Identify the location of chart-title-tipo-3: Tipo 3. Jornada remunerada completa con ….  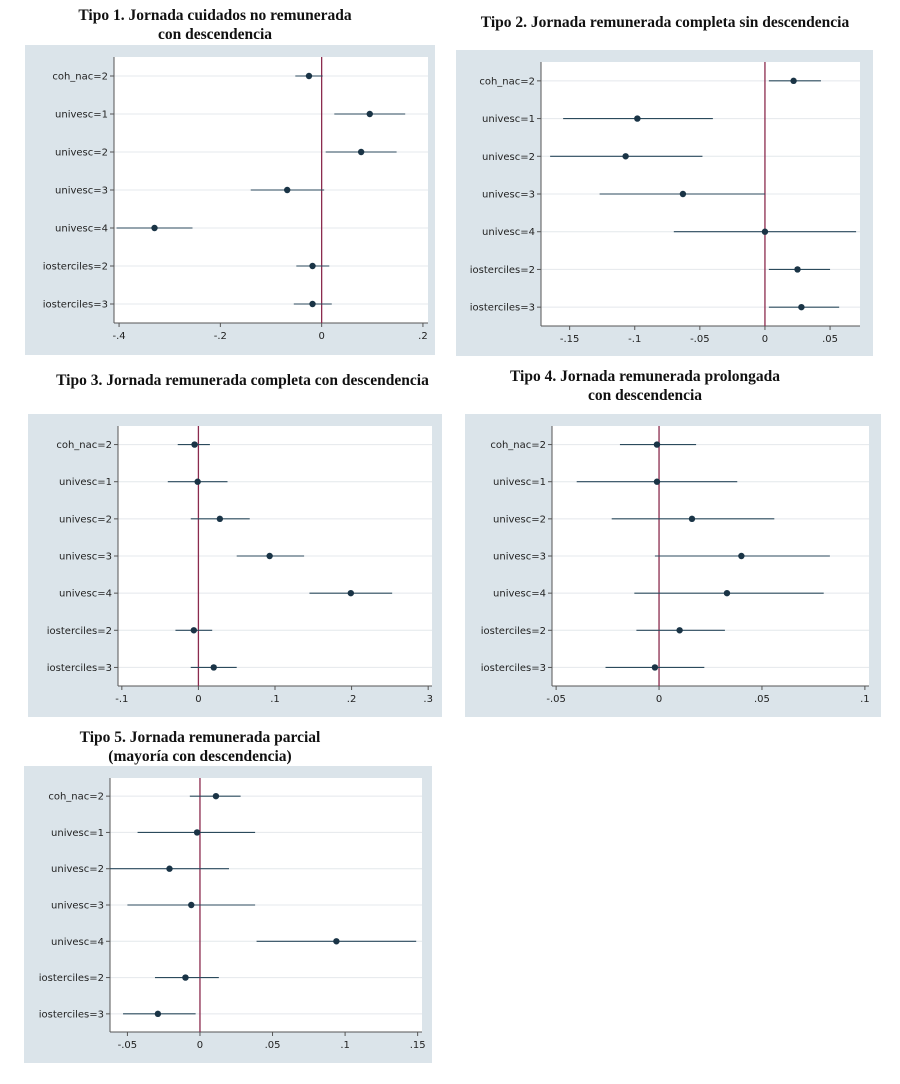
(242, 380).